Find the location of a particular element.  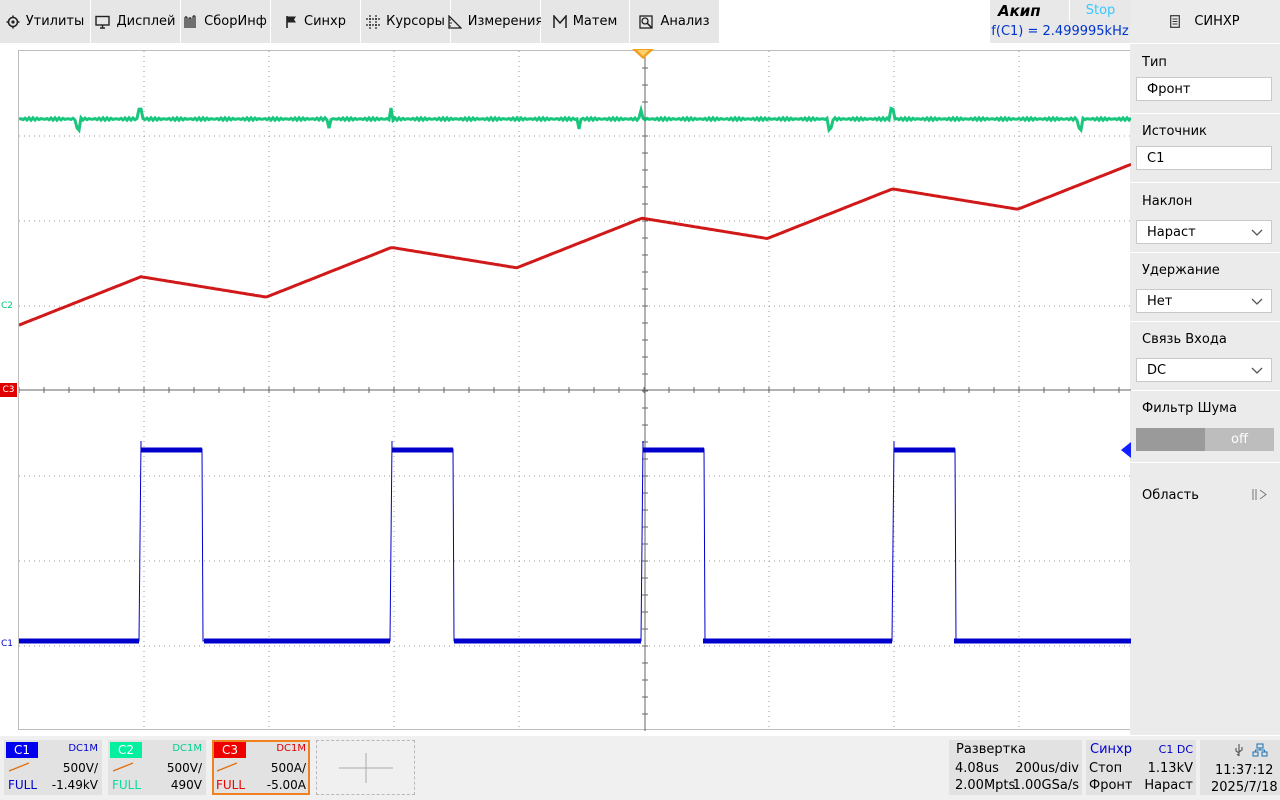

trigger-source-label: Источник is located at coordinates (1174, 131).